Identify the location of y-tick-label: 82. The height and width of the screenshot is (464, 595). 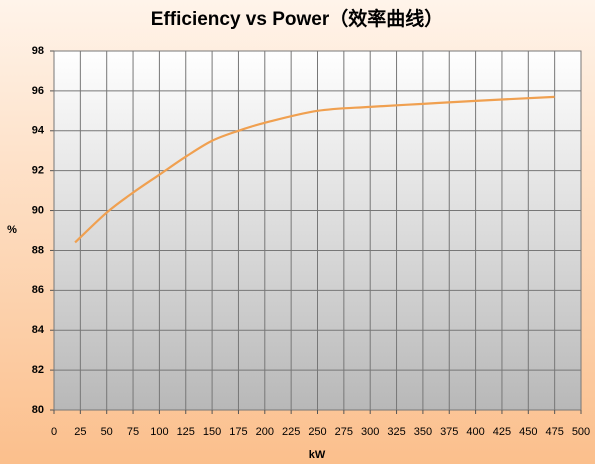
(38, 370).